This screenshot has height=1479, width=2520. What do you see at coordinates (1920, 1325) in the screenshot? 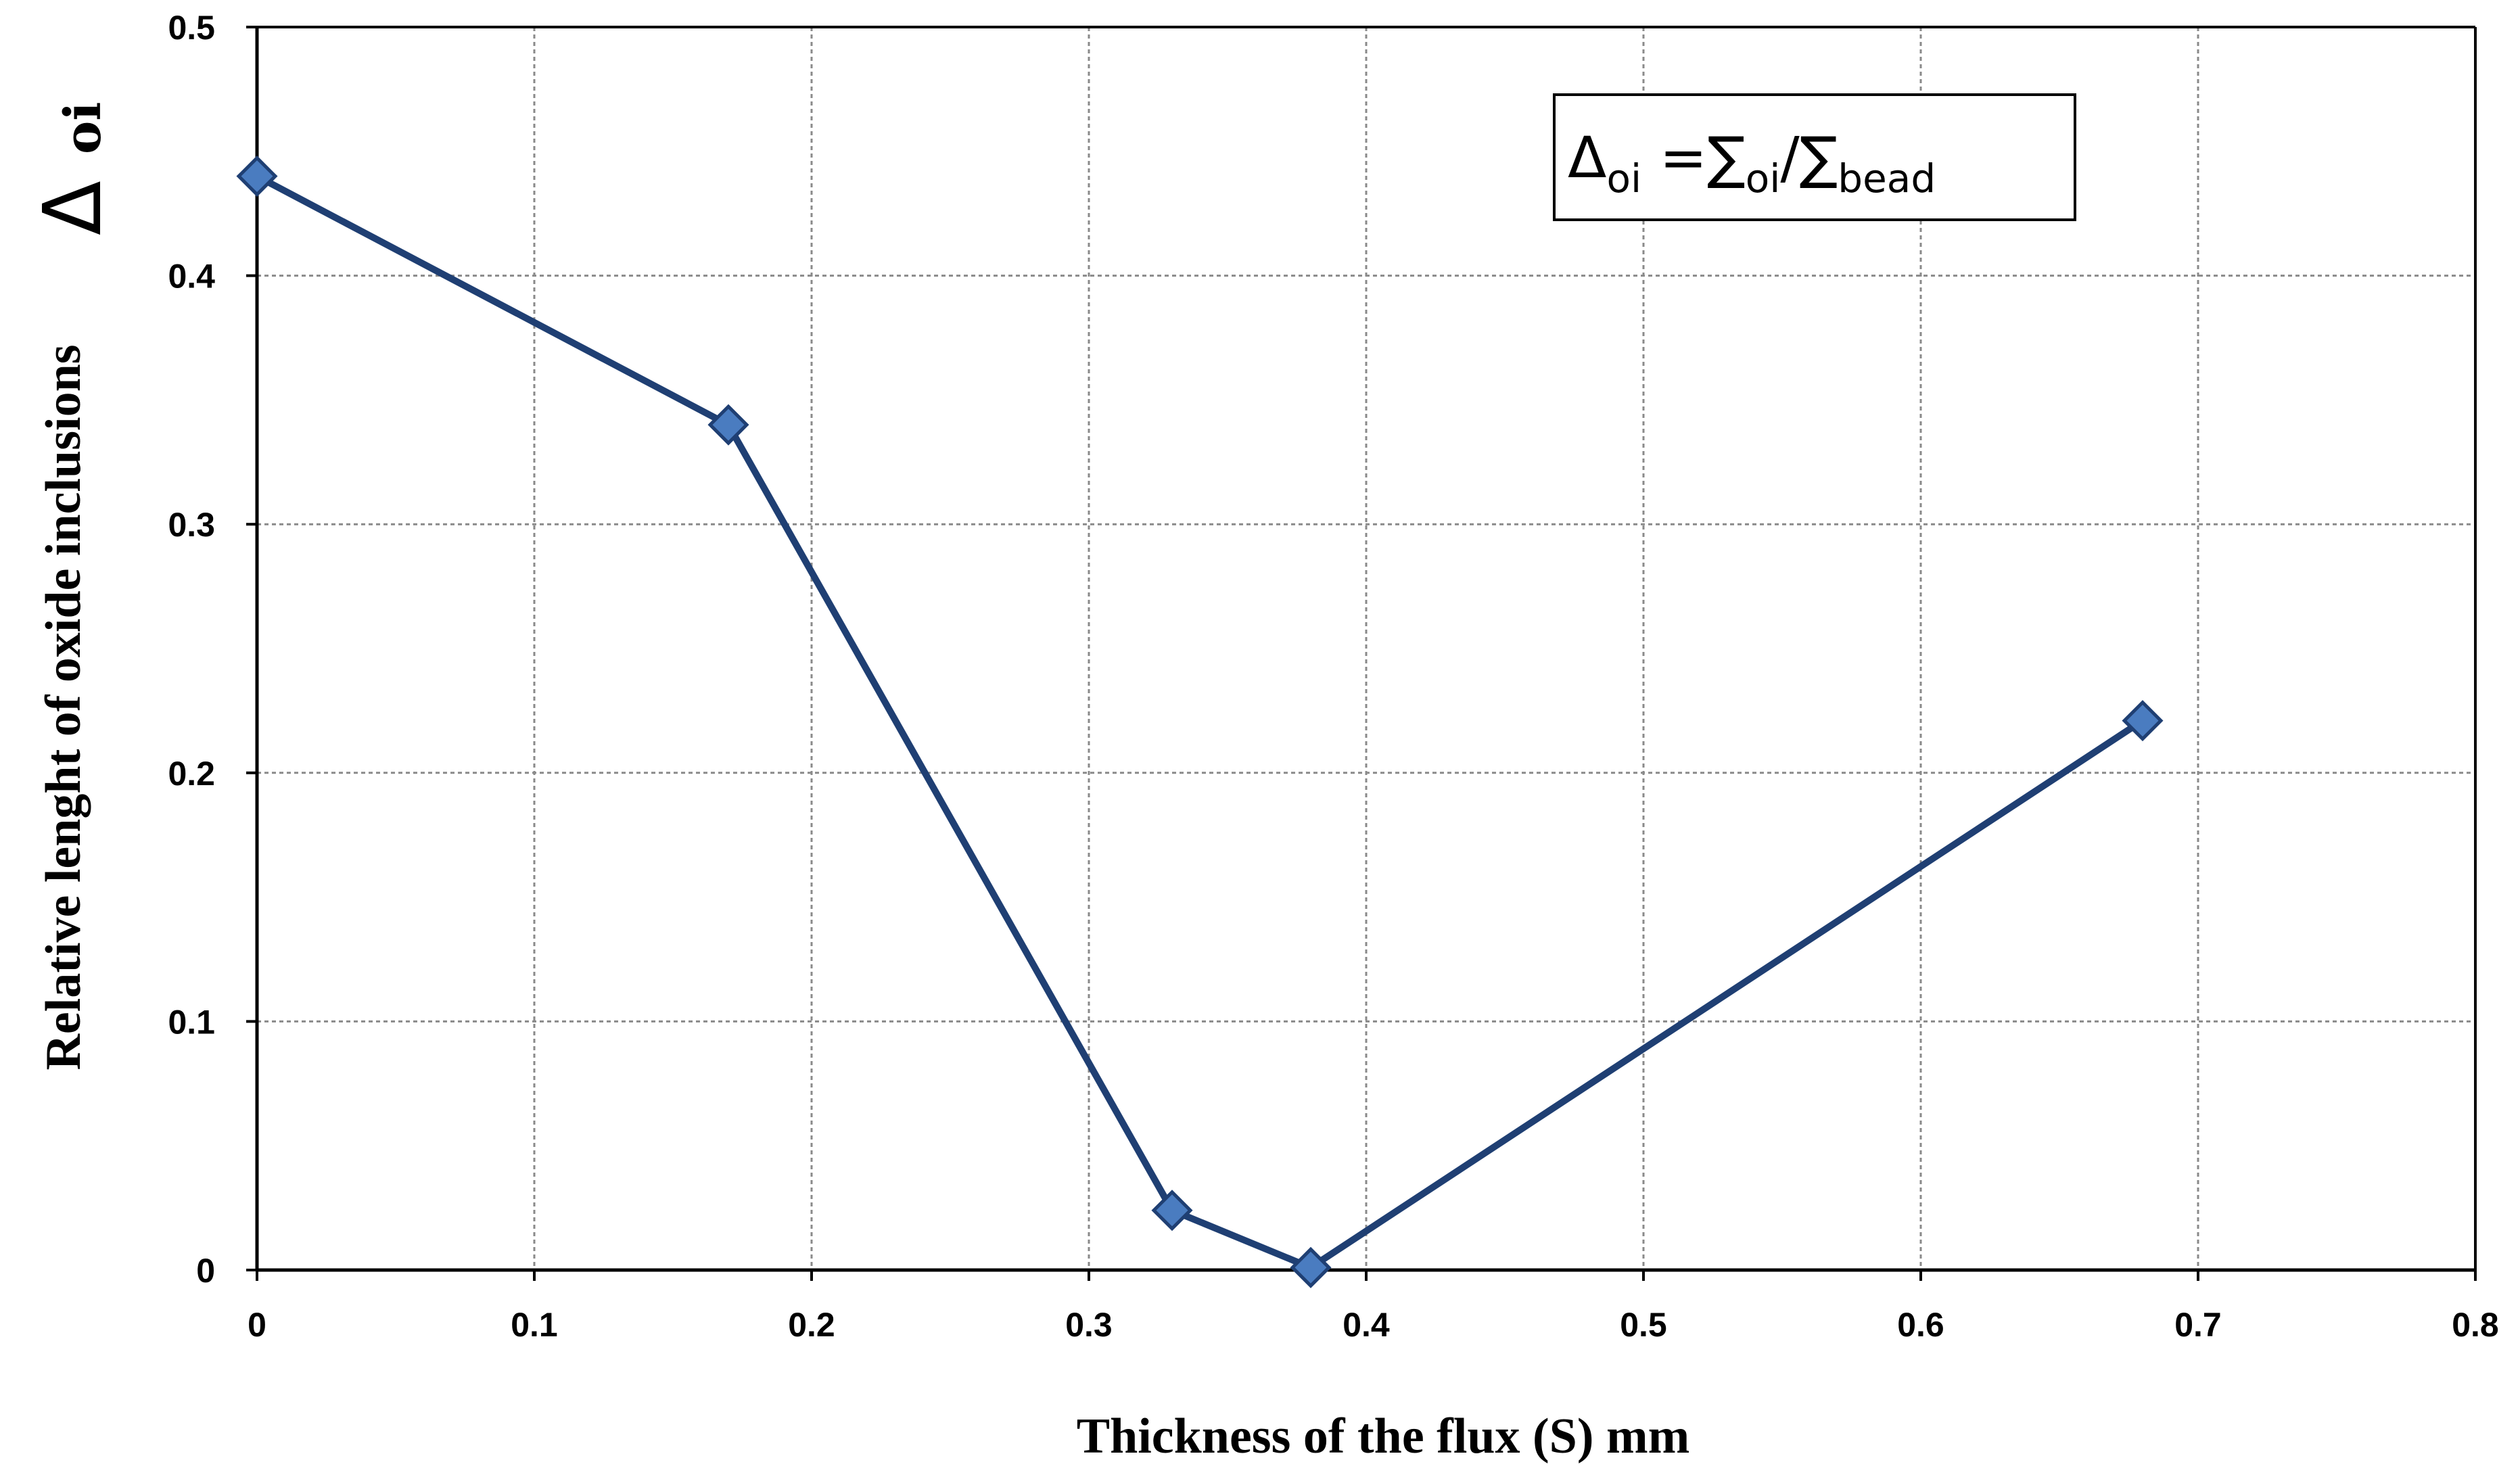
I see `x-tick-label: 0.6` at bounding box center [1920, 1325].